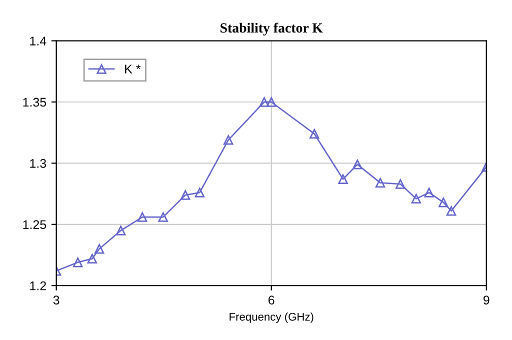  What do you see at coordinates (487, 300) in the screenshot?
I see `x-tick-label: 9` at bounding box center [487, 300].